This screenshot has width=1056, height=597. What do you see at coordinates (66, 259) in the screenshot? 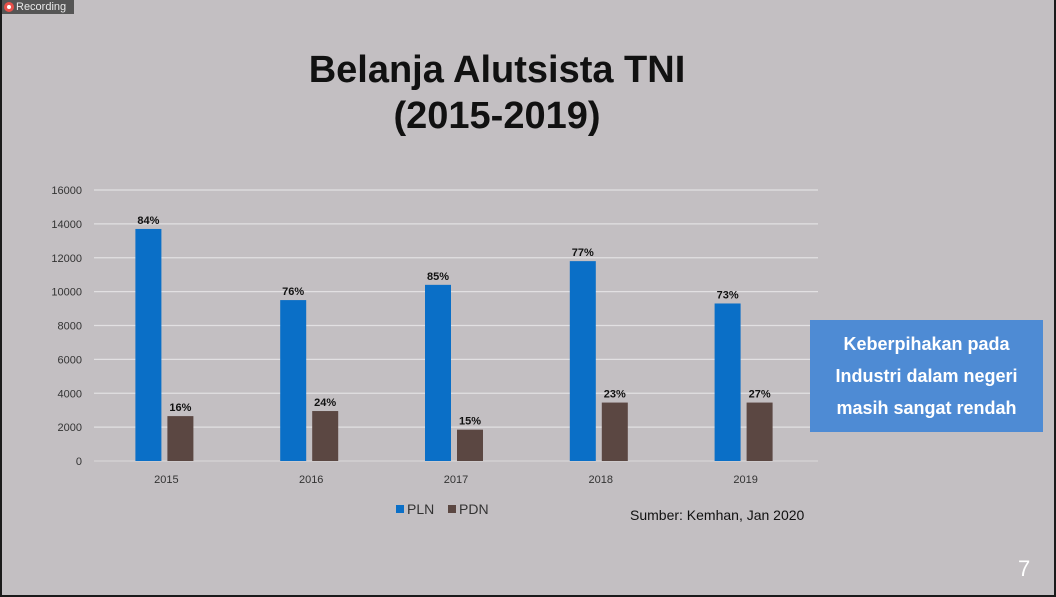
I see `y-tick-label: 12000` at bounding box center [66, 259].